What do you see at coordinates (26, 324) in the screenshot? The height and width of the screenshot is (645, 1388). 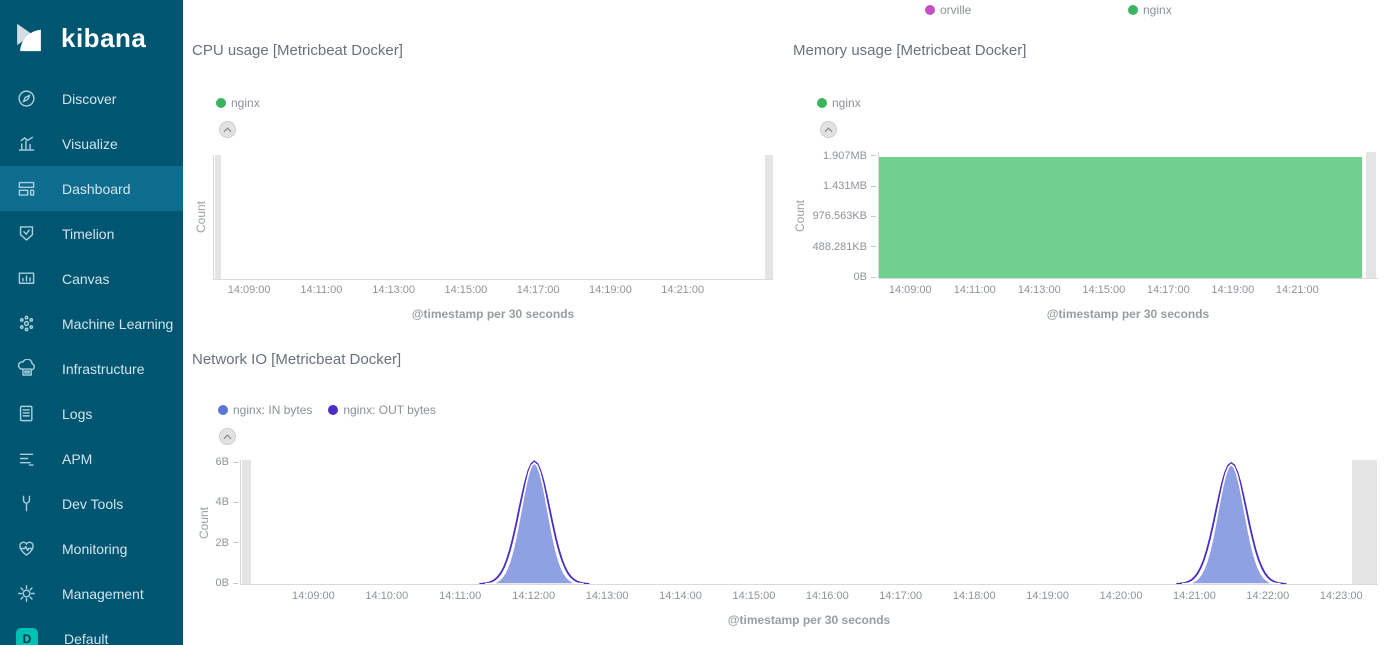 I see `machine-learning-icon` at bounding box center [26, 324].